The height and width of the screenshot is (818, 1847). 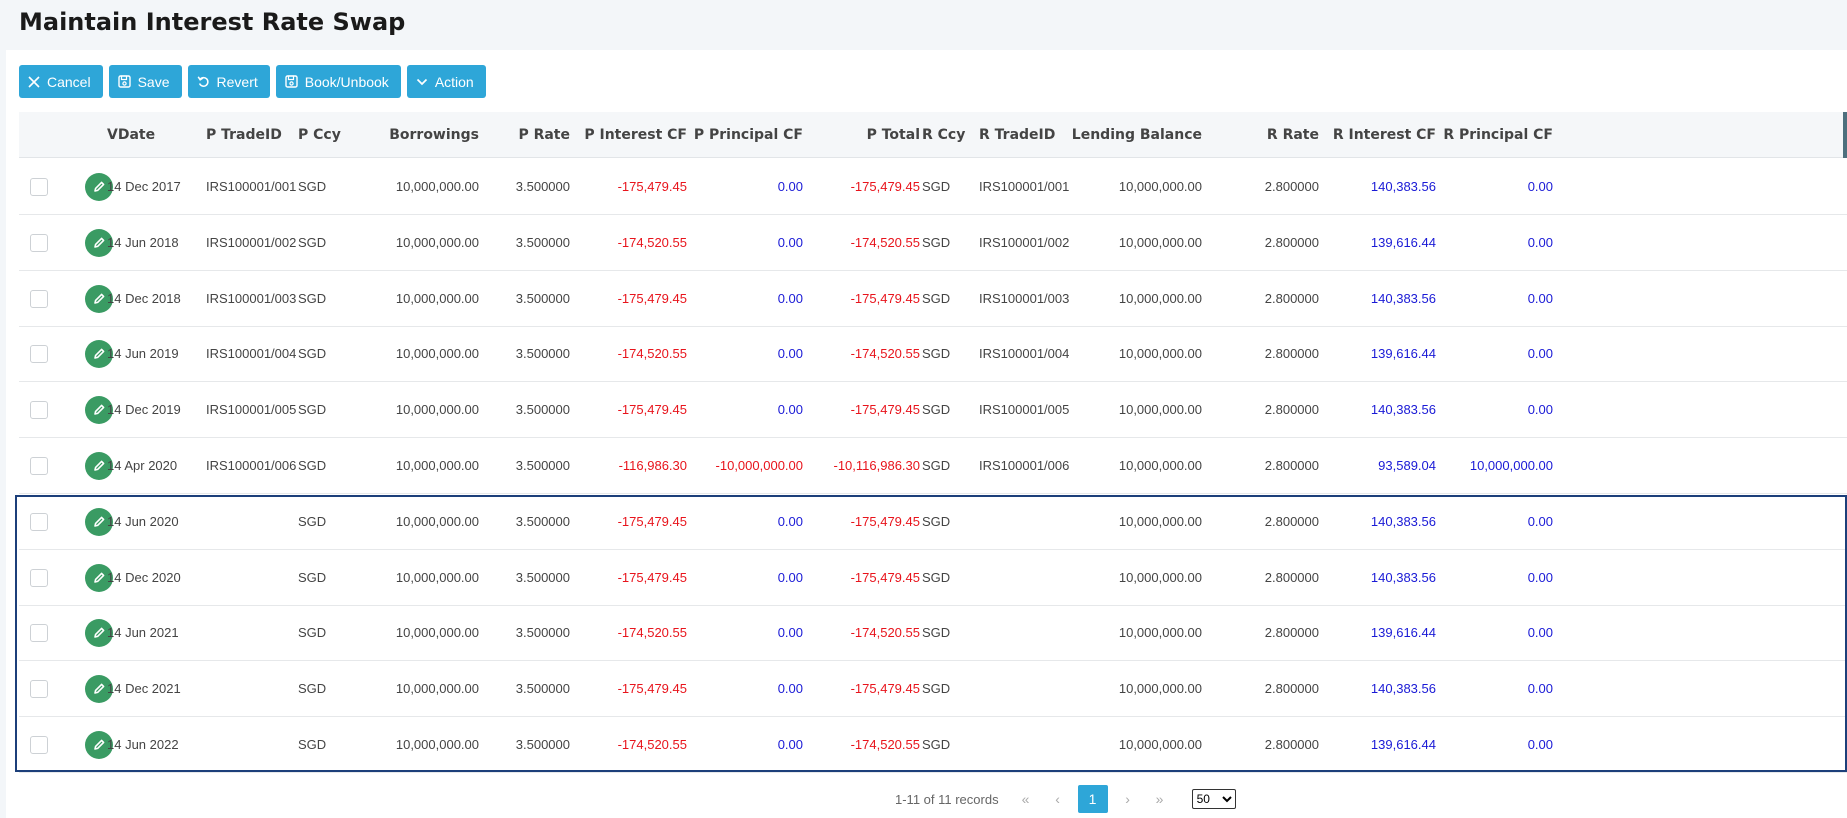 What do you see at coordinates (131, 134) in the screenshot?
I see `column-header-vdate: VDate` at bounding box center [131, 134].